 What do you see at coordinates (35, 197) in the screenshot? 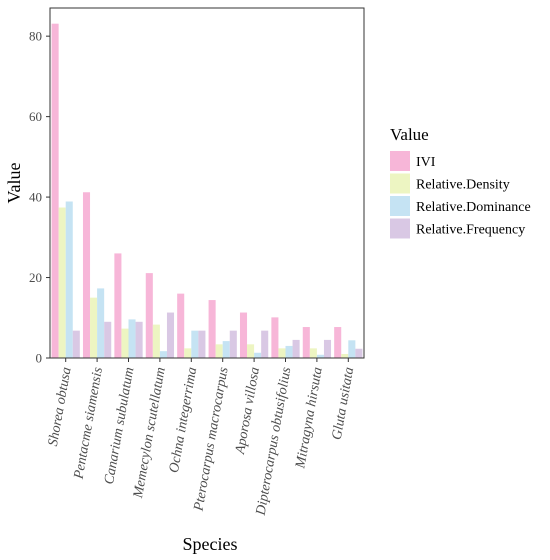
I see `y-tick-label: 40` at bounding box center [35, 197].